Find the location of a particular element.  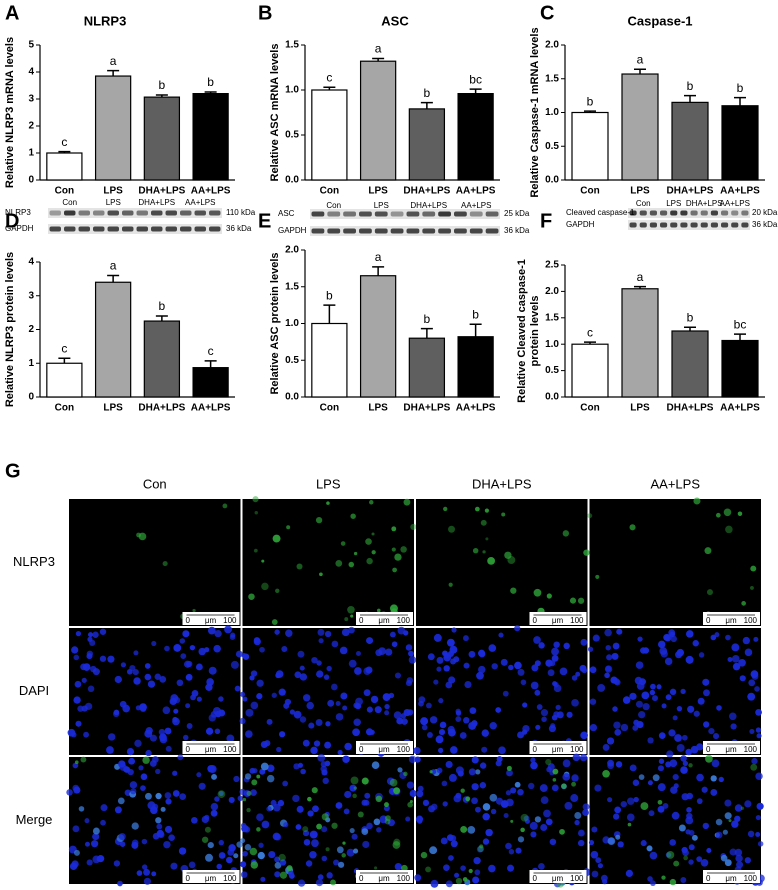

x-tick-label: DHA+LPS is located at coordinates (426, 408).